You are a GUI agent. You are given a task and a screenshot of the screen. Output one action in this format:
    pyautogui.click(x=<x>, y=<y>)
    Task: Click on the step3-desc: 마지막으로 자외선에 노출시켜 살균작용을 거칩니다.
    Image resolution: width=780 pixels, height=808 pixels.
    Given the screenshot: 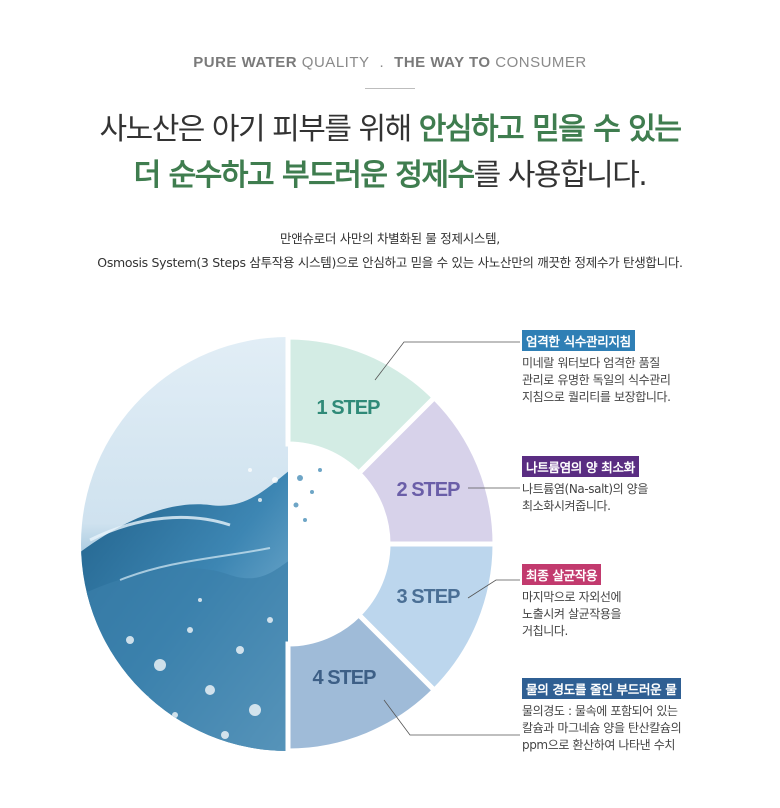 What is the action you would take?
    pyautogui.click(x=642, y=614)
    